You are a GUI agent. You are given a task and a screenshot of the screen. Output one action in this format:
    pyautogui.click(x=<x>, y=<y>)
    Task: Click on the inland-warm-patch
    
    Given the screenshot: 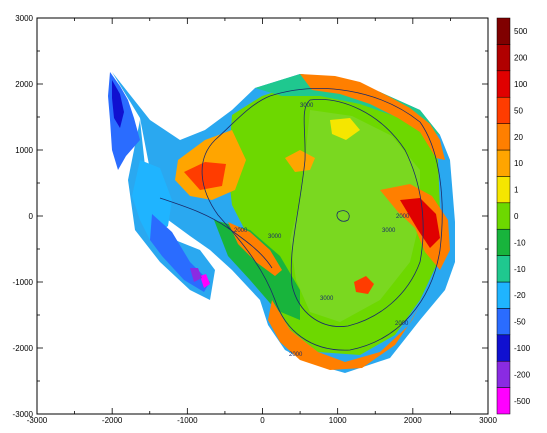 What is the action you would take?
    pyautogui.click(x=300, y=161)
    